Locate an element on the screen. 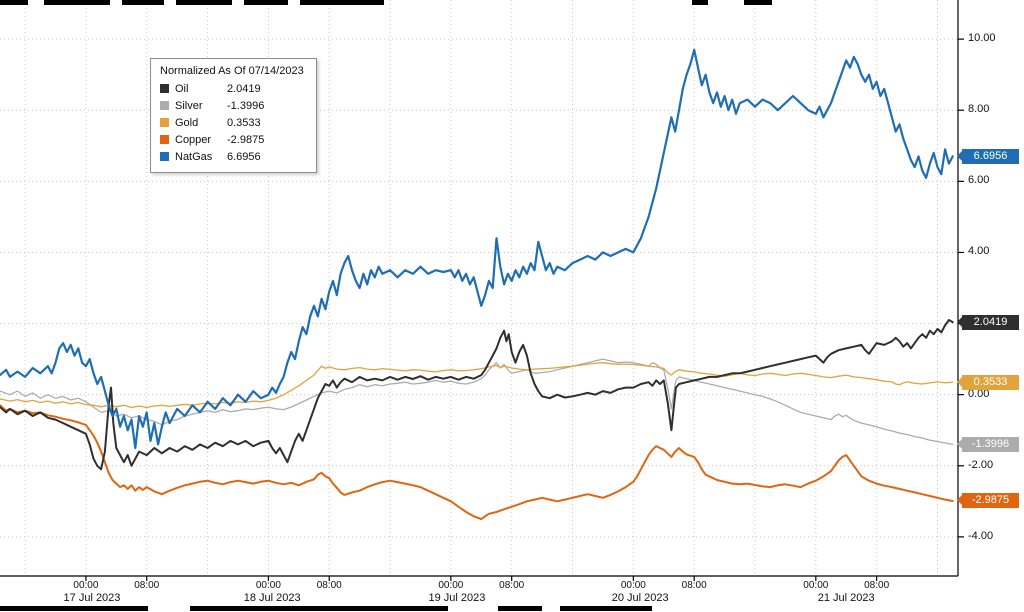 The image size is (1024, 612). legend-item-natgas: NatGas 6.6956 is located at coordinates (232, 156).